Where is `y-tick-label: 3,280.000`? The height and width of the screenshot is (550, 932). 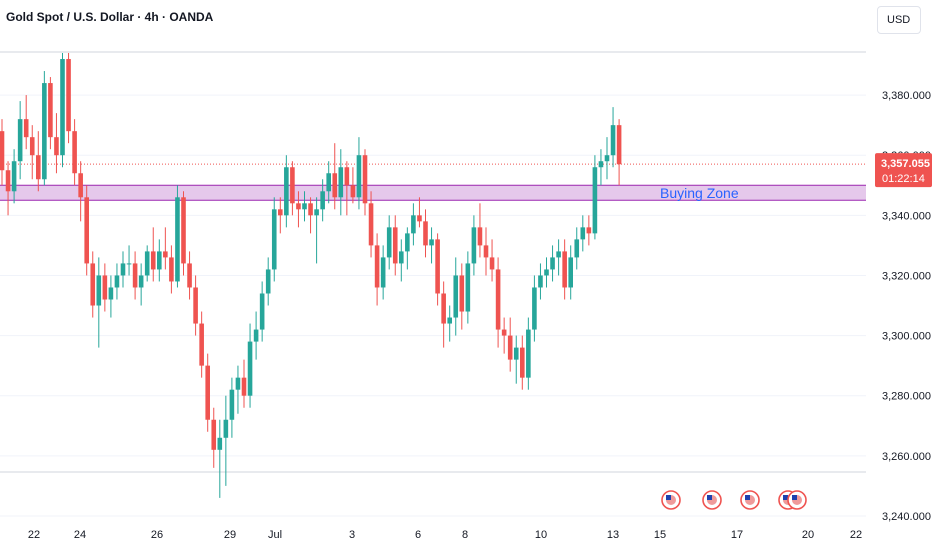
y-tick-label: 3,280.000 is located at coordinates (906, 397).